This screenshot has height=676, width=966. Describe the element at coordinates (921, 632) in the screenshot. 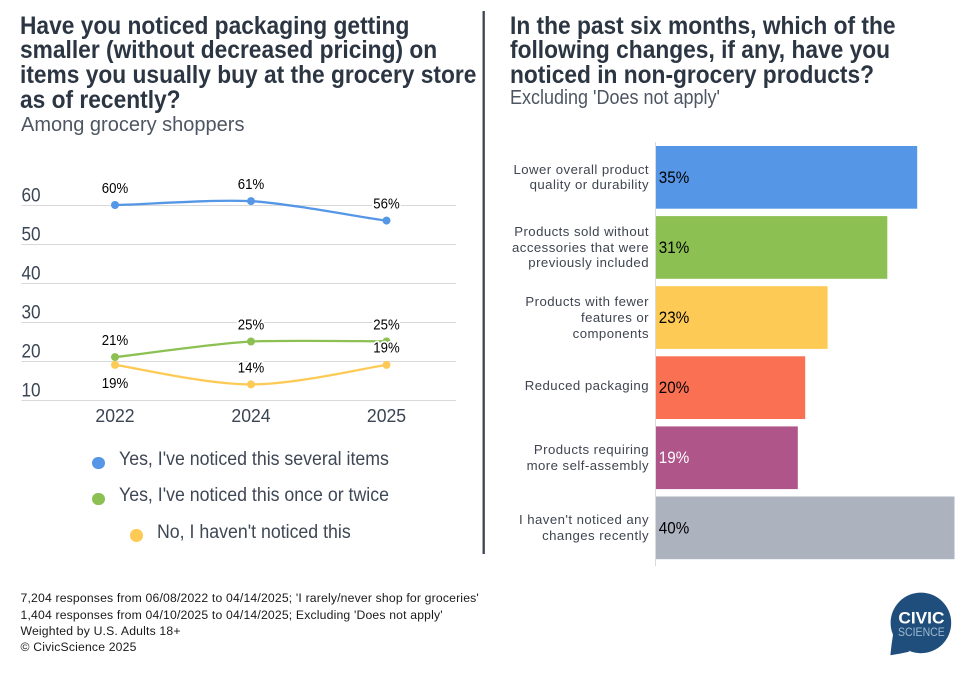

I see `svg-text: SCIENCE` at that location.